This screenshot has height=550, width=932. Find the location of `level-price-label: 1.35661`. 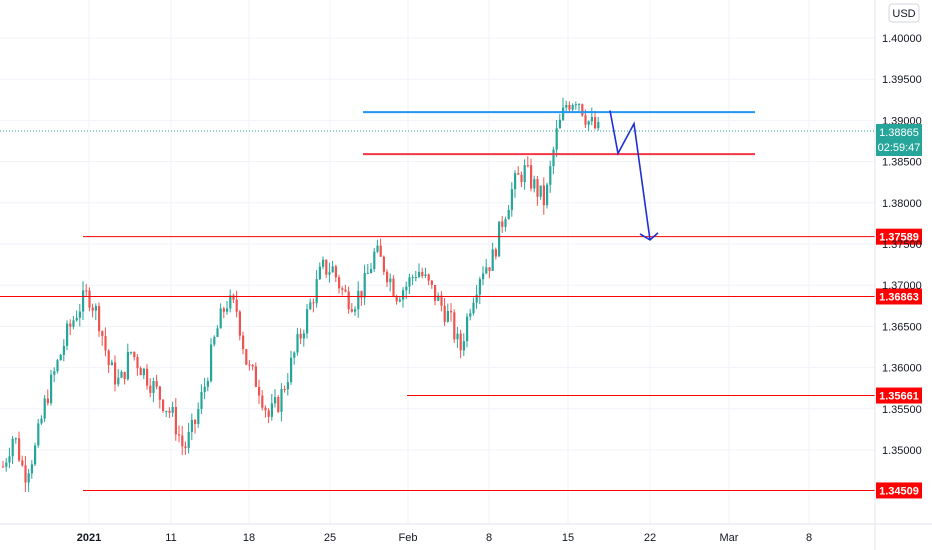

level-price-label: 1.35661 is located at coordinates (899, 397).